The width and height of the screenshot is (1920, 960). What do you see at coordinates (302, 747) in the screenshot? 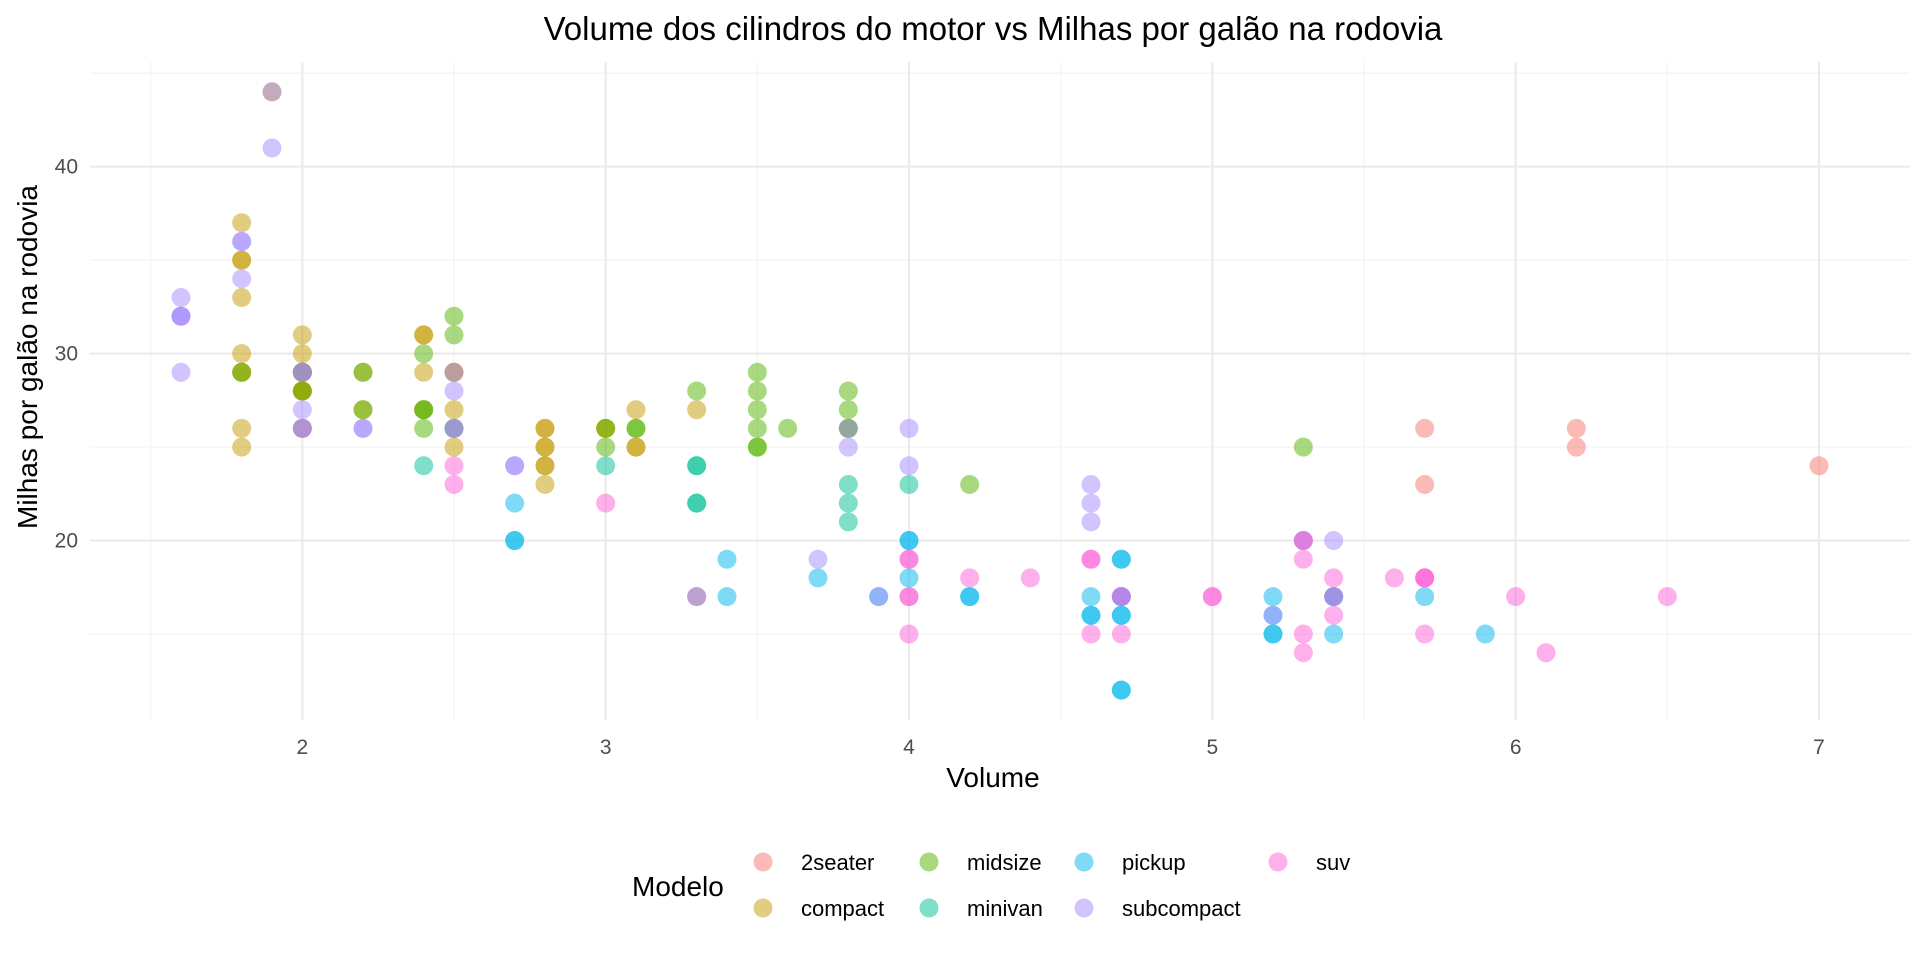
I see `x-tick-label: 2` at bounding box center [302, 747].